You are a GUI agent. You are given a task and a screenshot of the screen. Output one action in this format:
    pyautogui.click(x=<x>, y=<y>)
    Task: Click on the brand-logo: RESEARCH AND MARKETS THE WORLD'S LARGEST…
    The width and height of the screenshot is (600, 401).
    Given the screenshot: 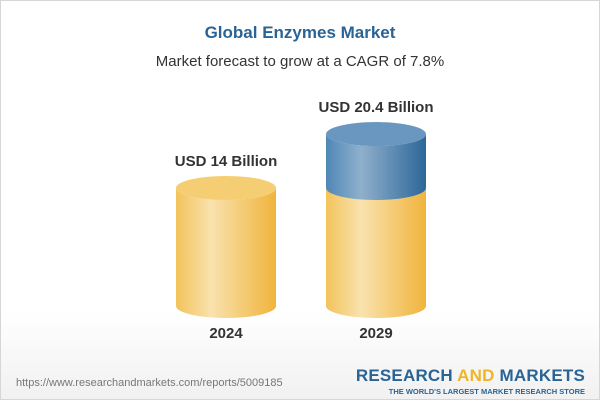 What is the action you would take?
    pyautogui.click(x=470, y=381)
    